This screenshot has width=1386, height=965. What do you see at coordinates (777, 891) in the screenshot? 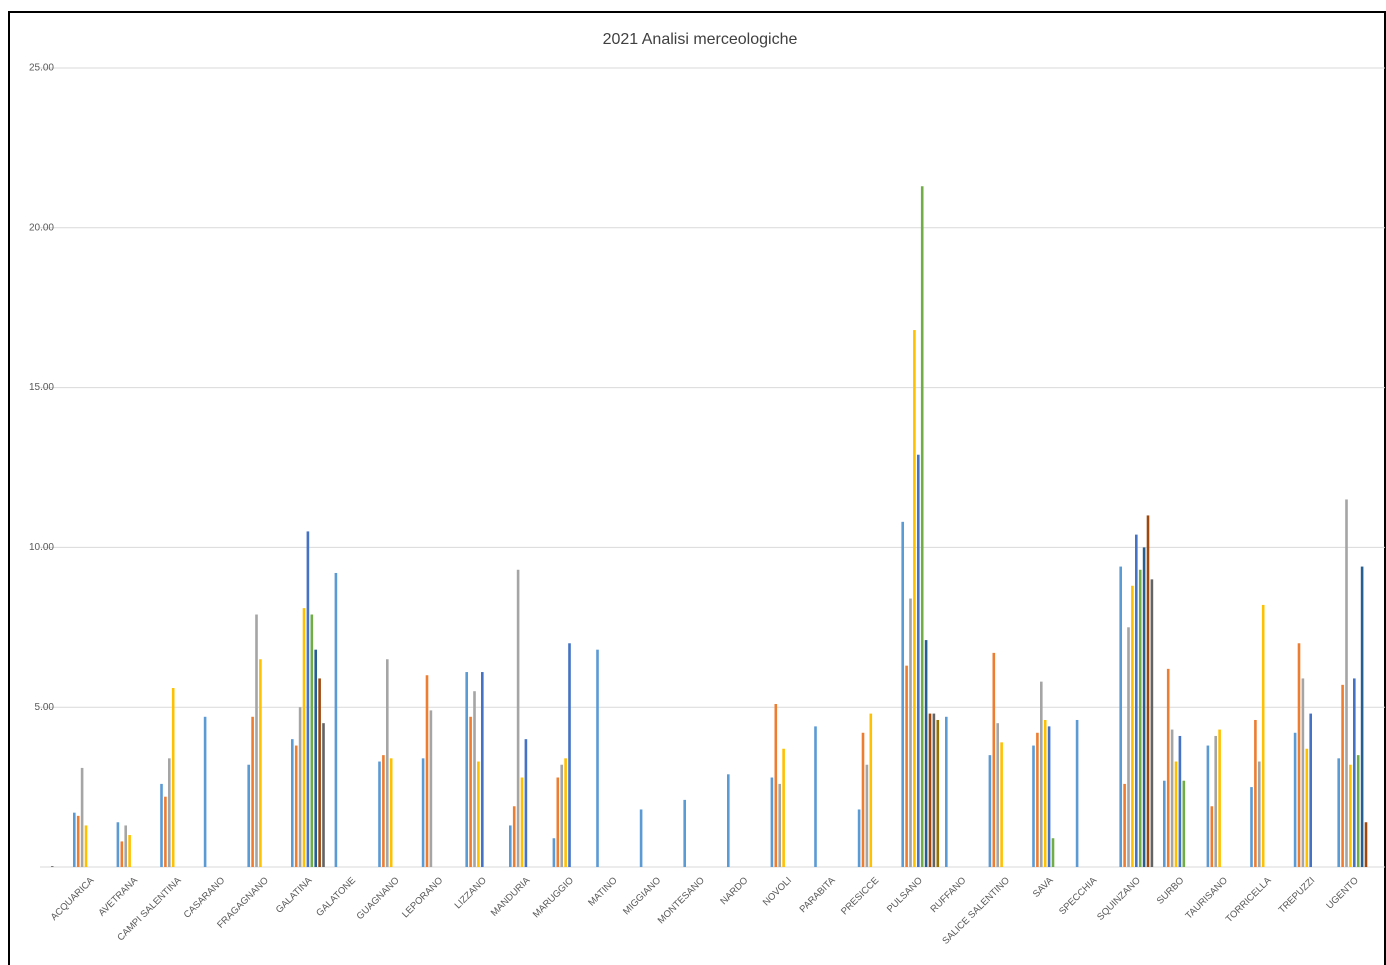
I see `x-tick-label: NOVOLI` at bounding box center [777, 891].